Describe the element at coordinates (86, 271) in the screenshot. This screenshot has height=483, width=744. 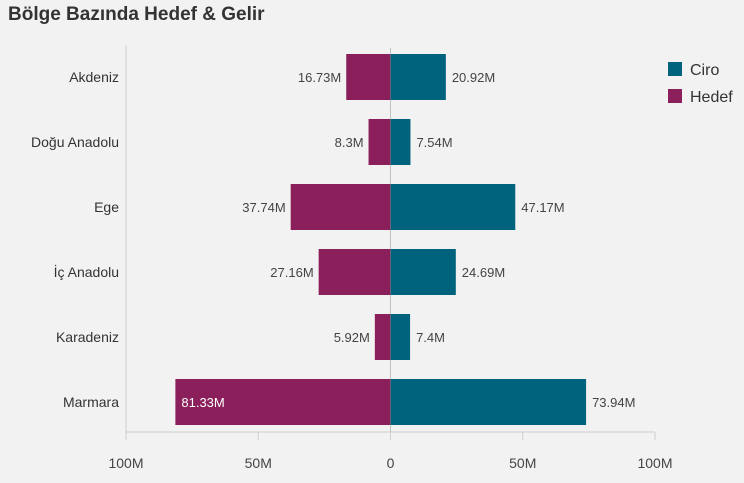
I see `category-label: İç Anadolu` at that location.